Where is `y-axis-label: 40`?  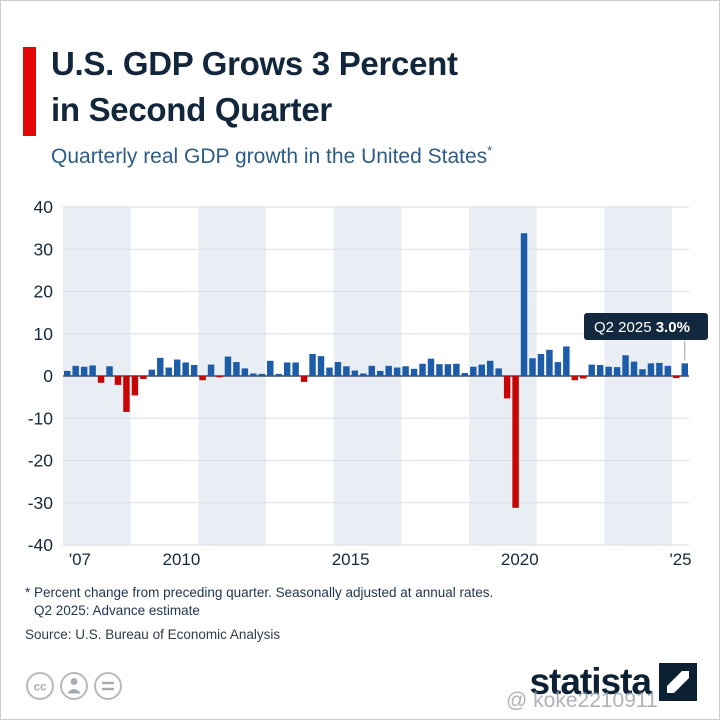
y-axis-label: 40 is located at coordinates (44, 207).